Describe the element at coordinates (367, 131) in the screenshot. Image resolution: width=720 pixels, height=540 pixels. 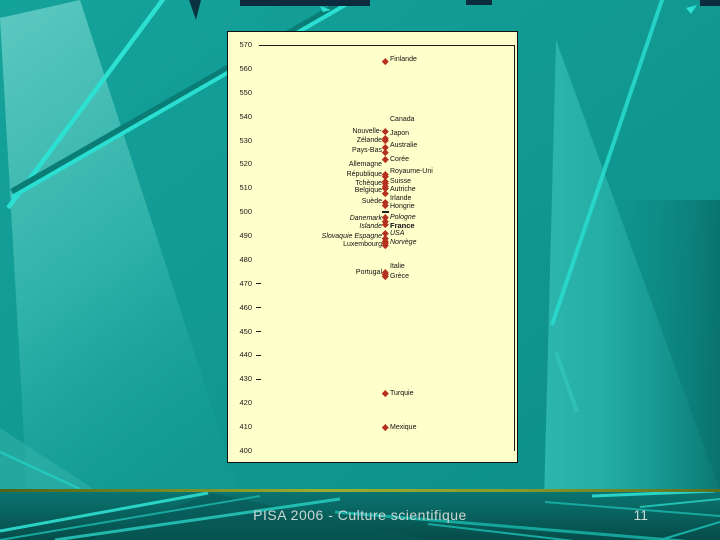
I see `country-label: Nouvelle-` at that location.